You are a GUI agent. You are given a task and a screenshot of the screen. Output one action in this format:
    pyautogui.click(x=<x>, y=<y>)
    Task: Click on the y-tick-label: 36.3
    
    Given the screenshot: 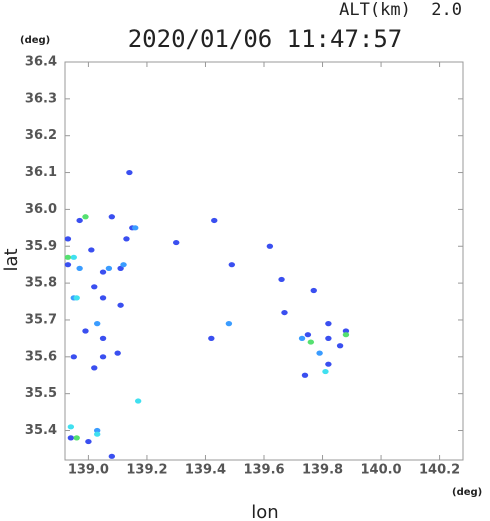 What is the action you would take?
    pyautogui.click(x=41, y=98)
    